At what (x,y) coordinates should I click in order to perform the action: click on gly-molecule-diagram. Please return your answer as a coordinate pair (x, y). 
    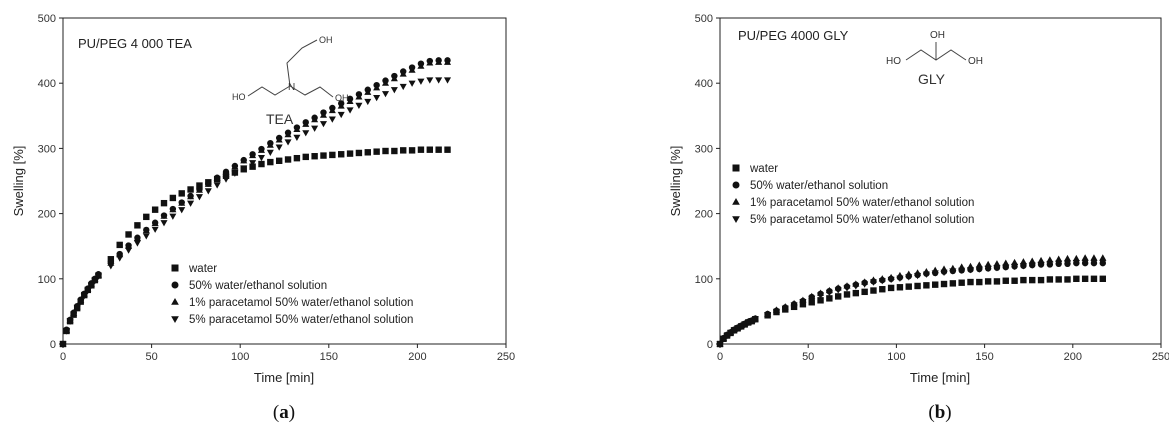
    Looking at the image, I should click on (936, 51).